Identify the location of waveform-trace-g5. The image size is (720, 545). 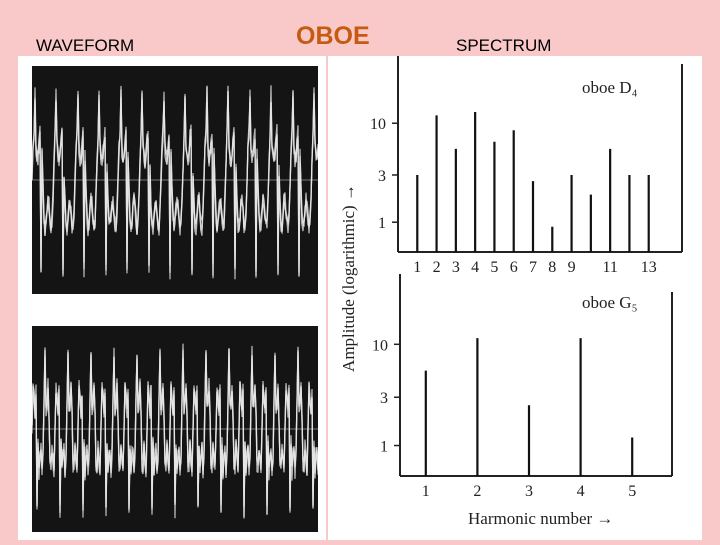
(175, 431).